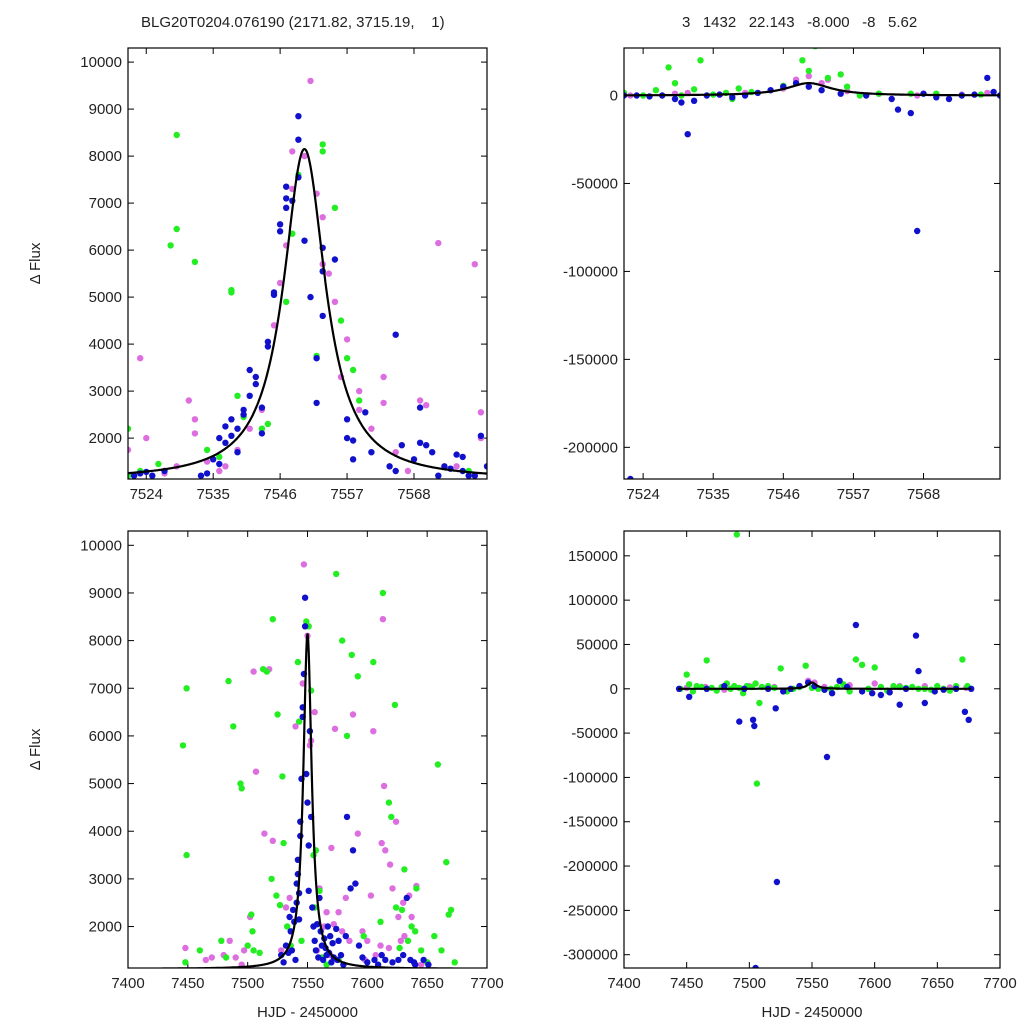 The width and height of the screenshot is (1024, 1024). Describe the element at coordinates (293, 22) in the screenshot. I see `plot-title: BLG20T0204.076190 (2171.82, 3715.19, 1)` at that location.